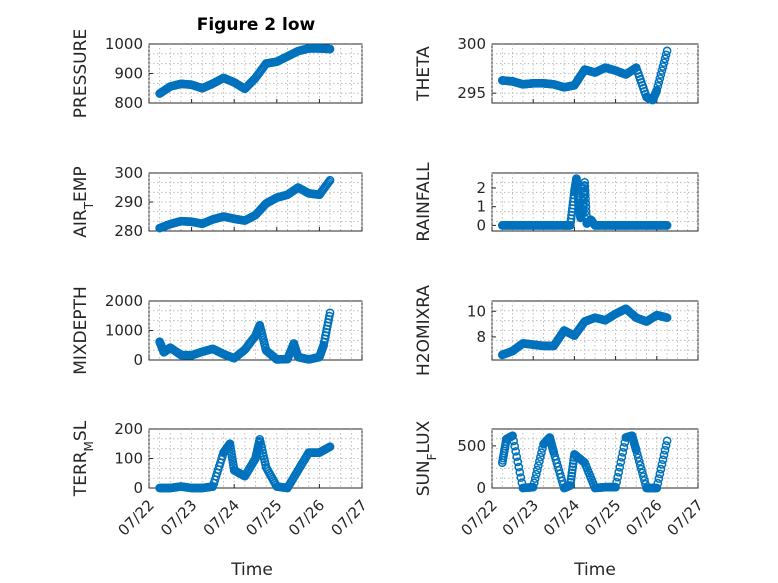 Image resolution: width=778 pixels, height=583 pixels. Describe the element at coordinates (124, 44) in the screenshot. I see `pressure-y-tick-label: 1000` at that location.